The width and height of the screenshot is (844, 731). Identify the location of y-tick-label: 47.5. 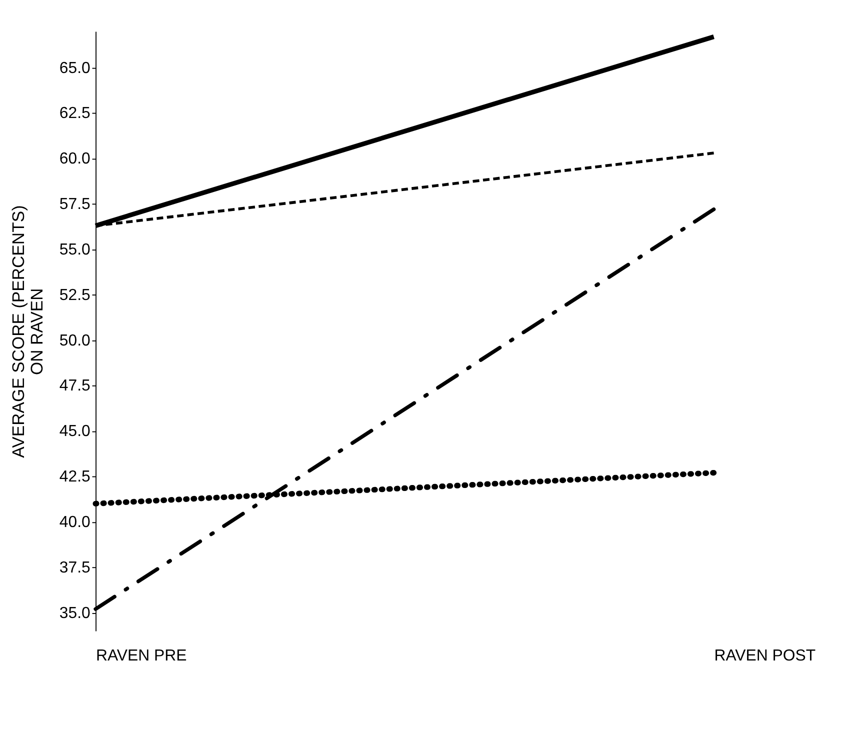
(75, 386).